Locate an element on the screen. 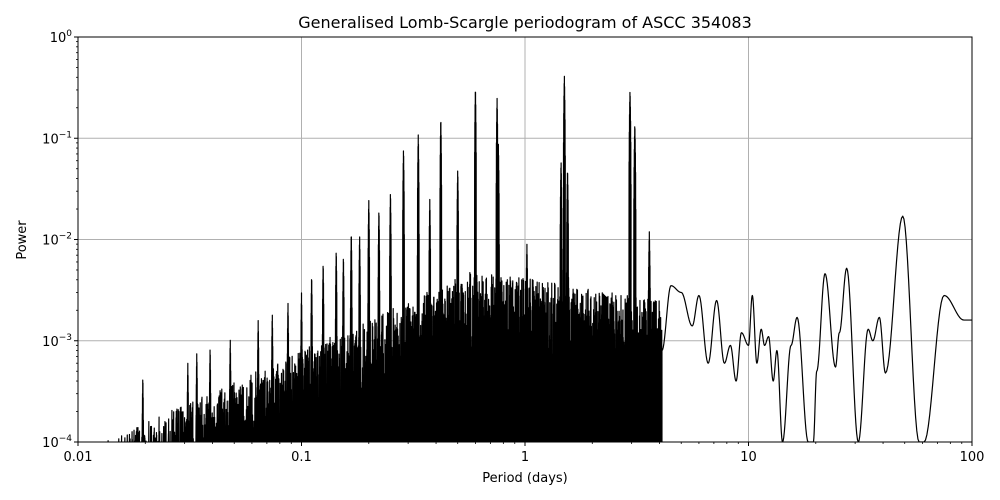 This screenshot has height=500, width=1000. x-tick-label: 1 is located at coordinates (525, 457).